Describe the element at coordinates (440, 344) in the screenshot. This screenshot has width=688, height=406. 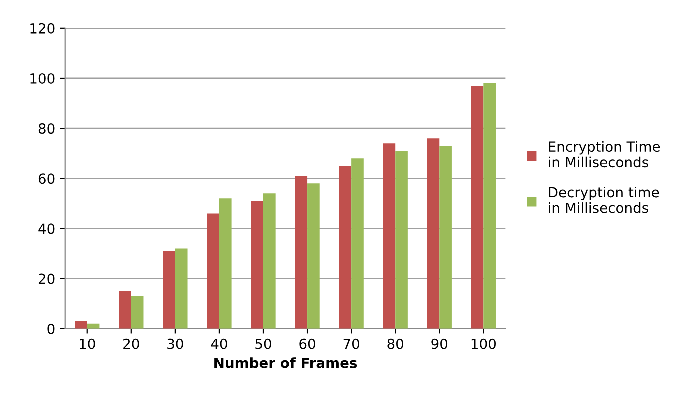
I see `x-tick-label: 90` at that location.